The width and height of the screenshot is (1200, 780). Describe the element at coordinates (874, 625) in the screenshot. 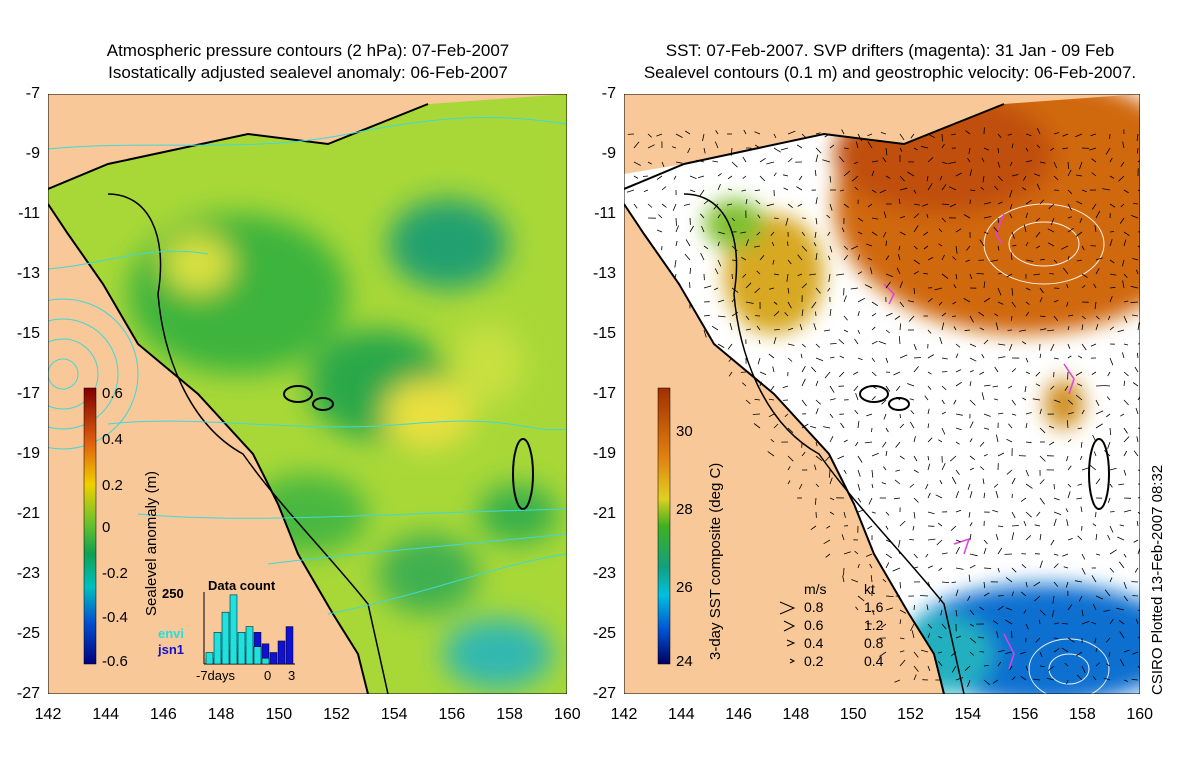

I see `svg-text: 1.2` at that location.